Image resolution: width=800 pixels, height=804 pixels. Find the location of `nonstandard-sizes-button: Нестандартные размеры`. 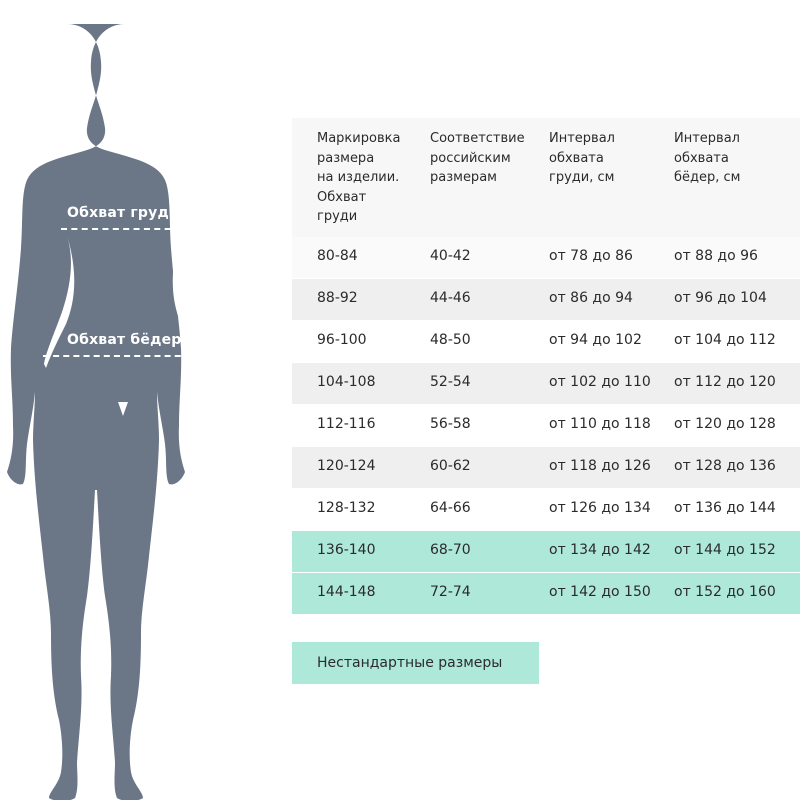

nonstandard-sizes-button: Нестандартные размеры is located at coordinates (415, 663).